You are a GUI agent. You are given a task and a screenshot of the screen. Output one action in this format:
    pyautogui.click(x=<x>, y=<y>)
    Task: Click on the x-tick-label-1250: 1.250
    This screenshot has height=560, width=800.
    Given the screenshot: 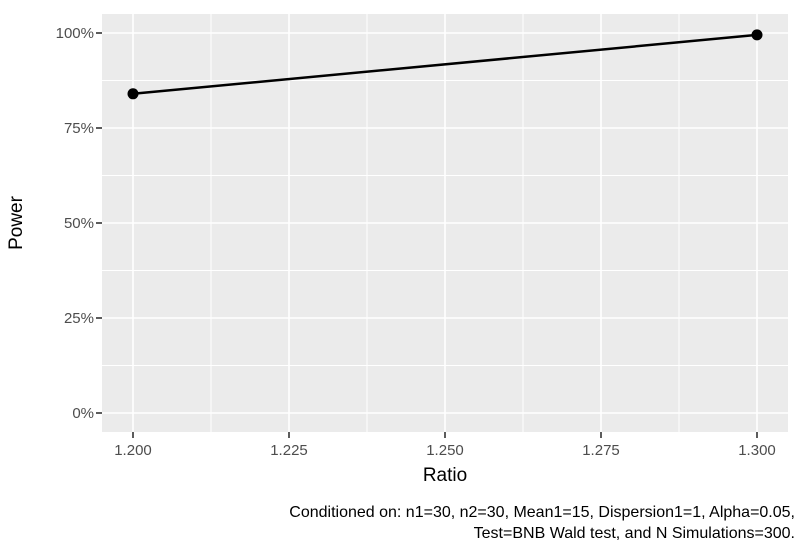 What is the action you would take?
    pyautogui.click(x=445, y=450)
    